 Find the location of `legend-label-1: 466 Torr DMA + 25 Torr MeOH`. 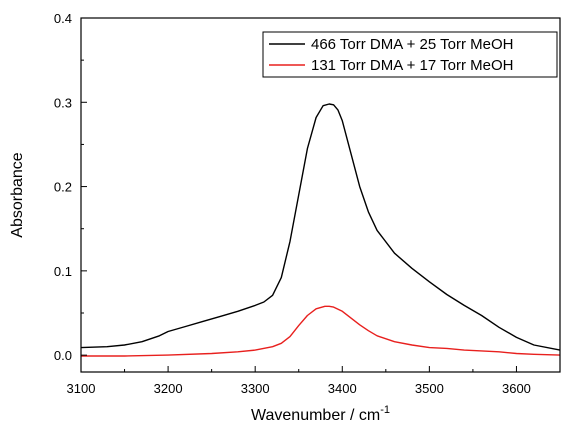

legend-label-1: 466 Torr DMA + 25 Torr MeOH is located at coordinates (412, 44).